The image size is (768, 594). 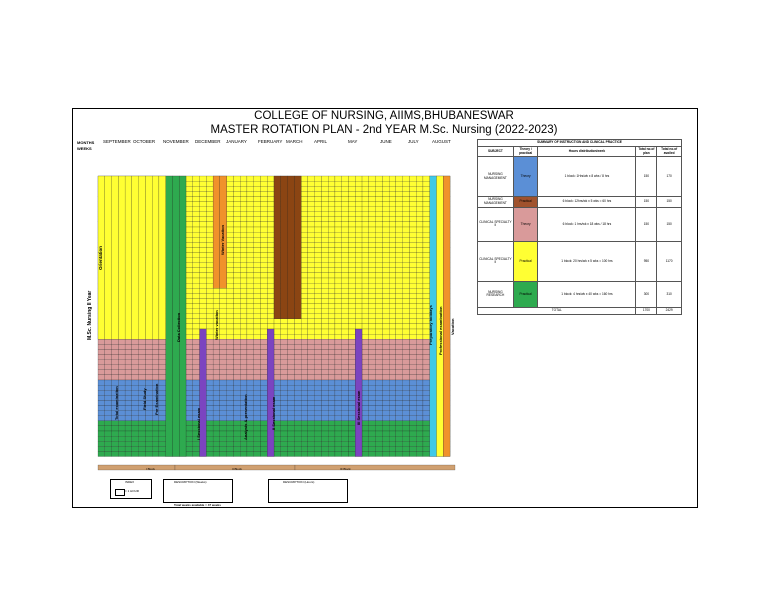 What do you see at coordinates (236, 141) in the screenshot?
I see `month-january: JANUARY` at bounding box center [236, 141].